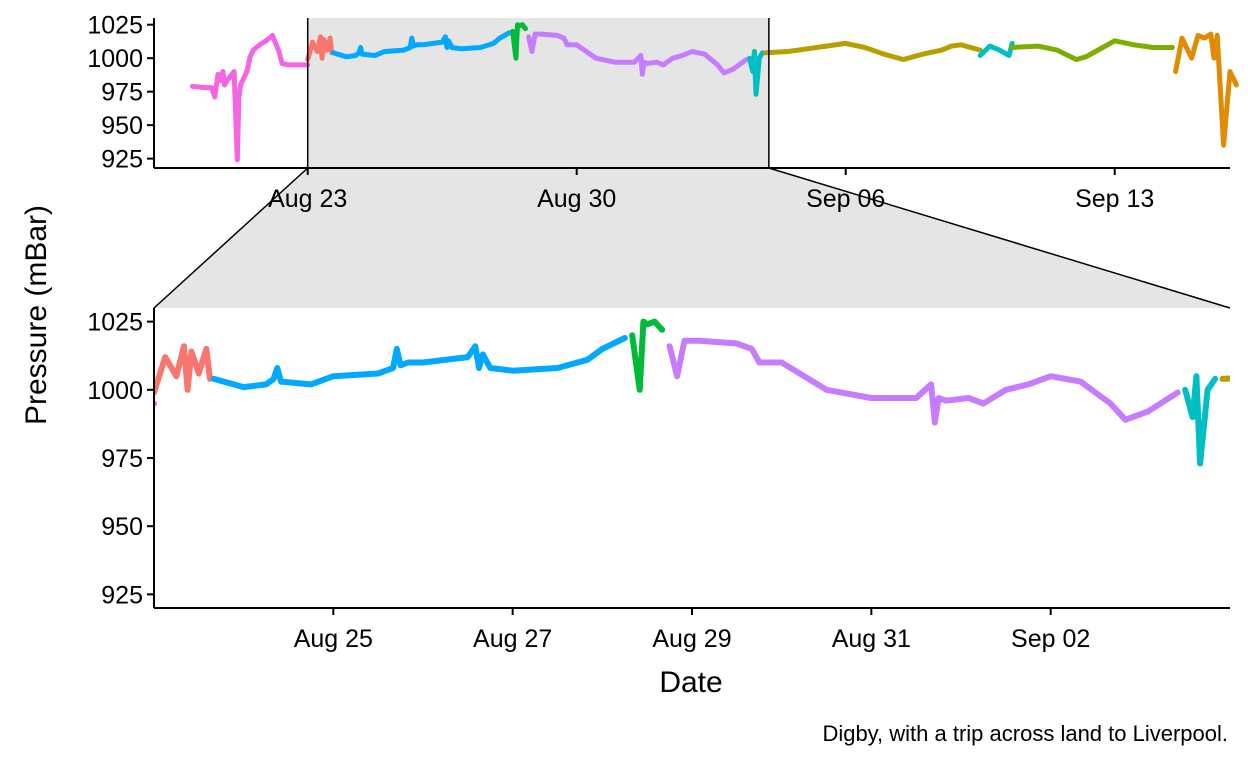  Describe the element at coordinates (538, 93) in the screenshot. I see `overview-highlight-rect` at that location.